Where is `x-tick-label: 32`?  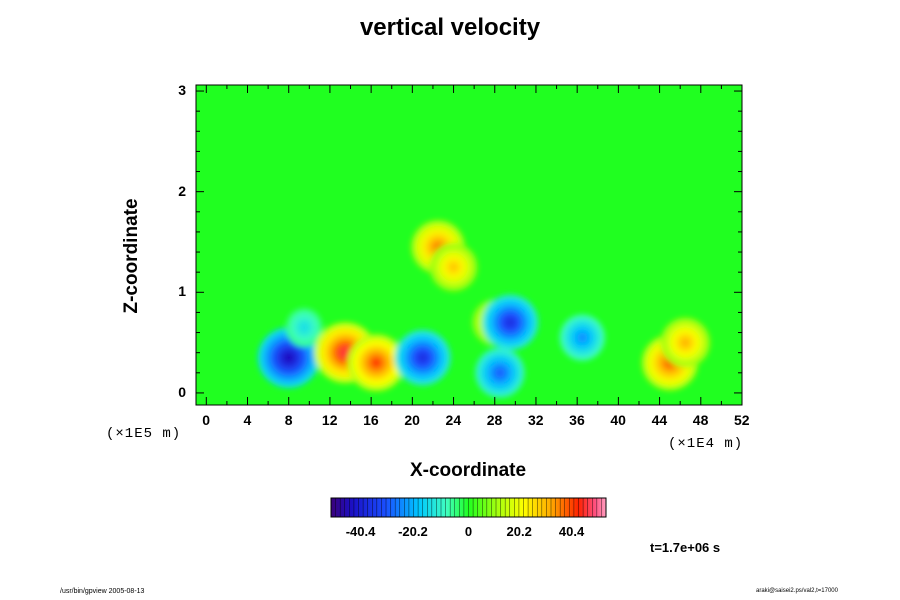
x-tick-label: 32 is located at coordinates (535, 420).